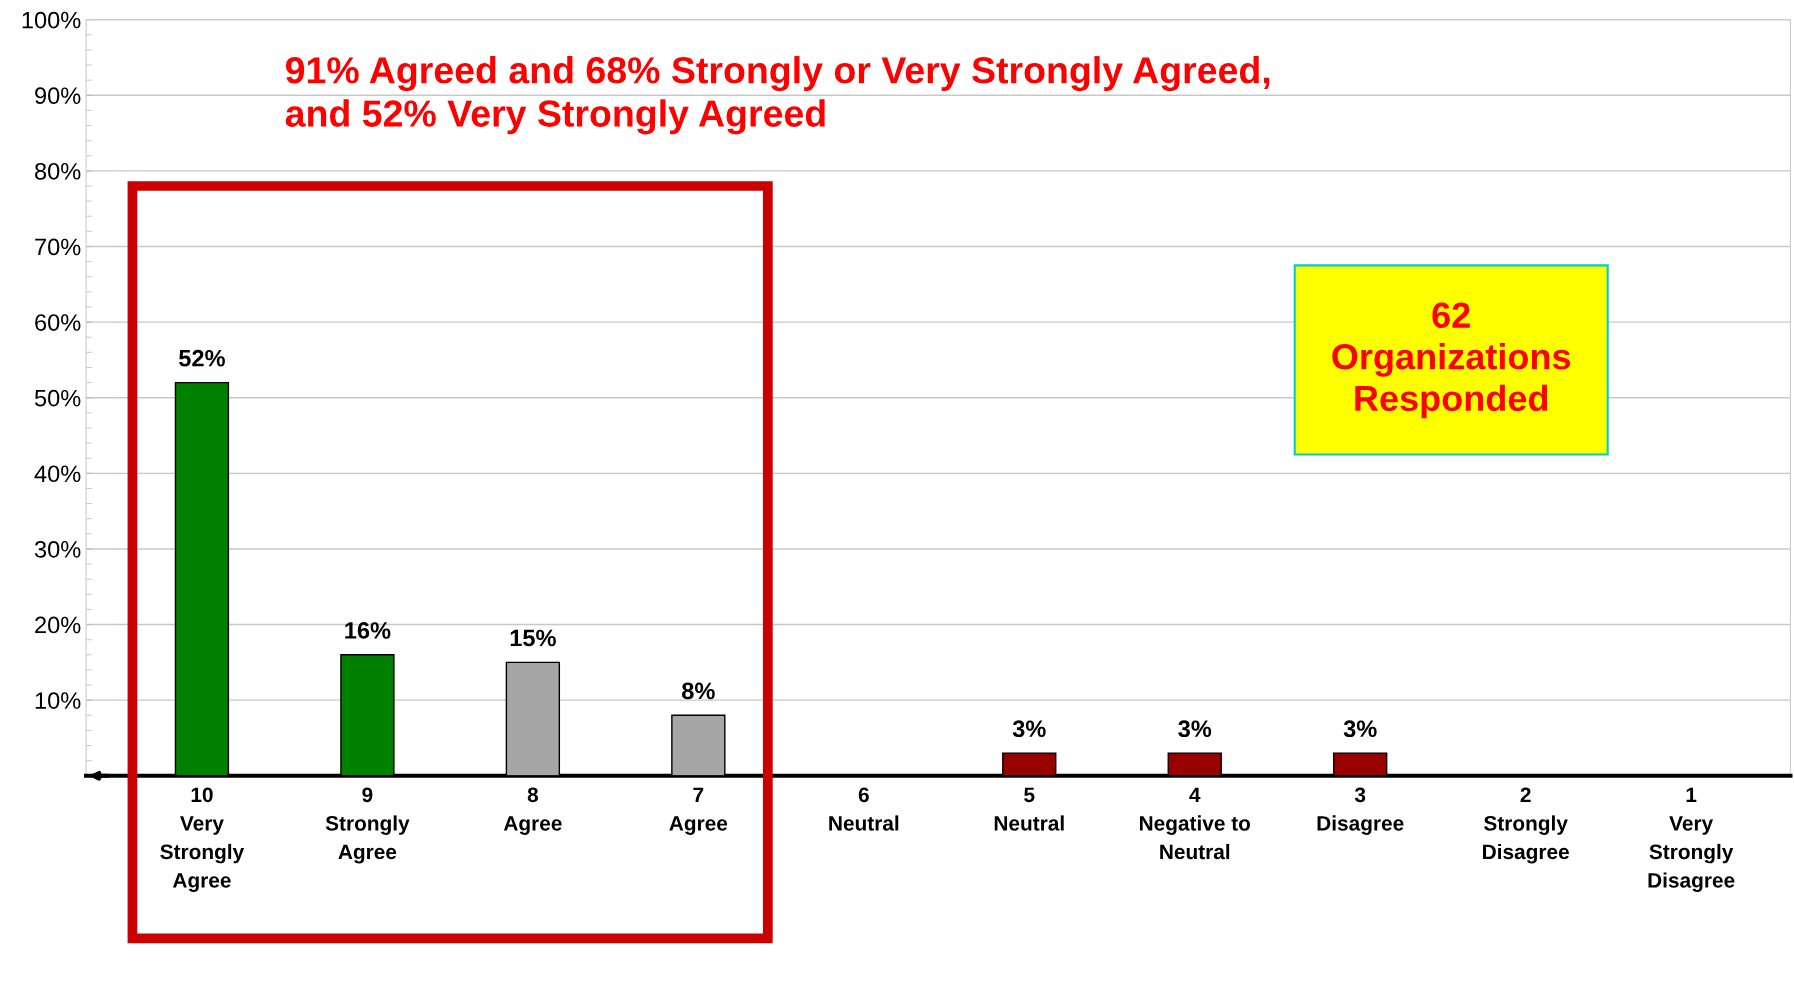  What do you see at coordinates (533, 638) in the screenshot?
I see `data-label: 15%` at bounding box center [533, 638].